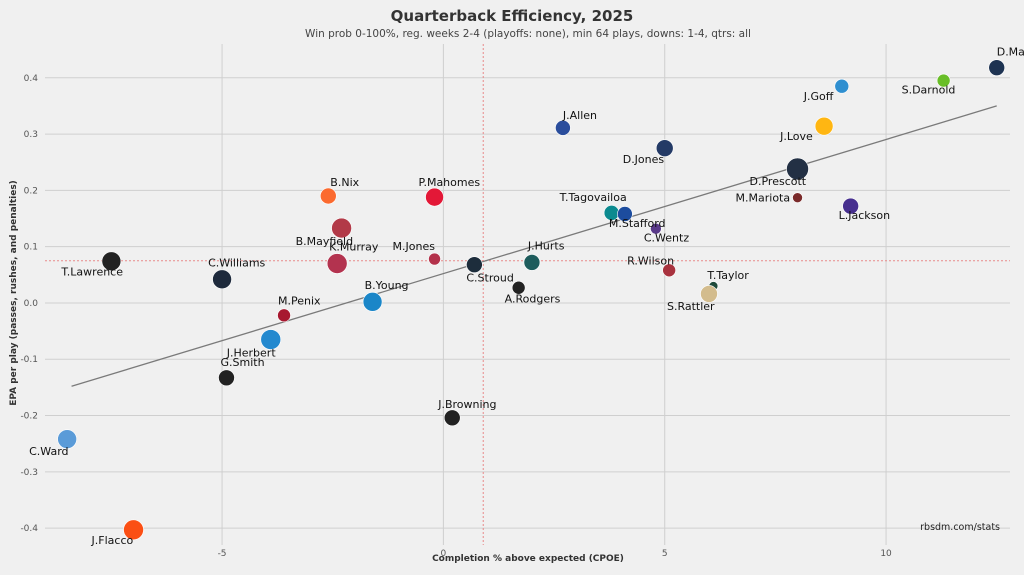 The width and height of the screenshot is (1024, 575). What do you see at coordinates (763, 198) in the screenshot?
I see `qb-label: M.Mariota` at bounding box center [763, 198].